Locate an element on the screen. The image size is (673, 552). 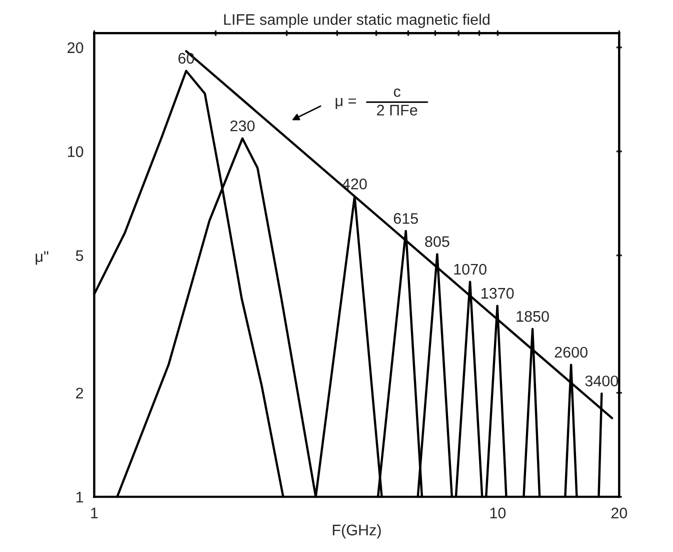
y-tick-label: 5 is located at coordinates (80, 256).